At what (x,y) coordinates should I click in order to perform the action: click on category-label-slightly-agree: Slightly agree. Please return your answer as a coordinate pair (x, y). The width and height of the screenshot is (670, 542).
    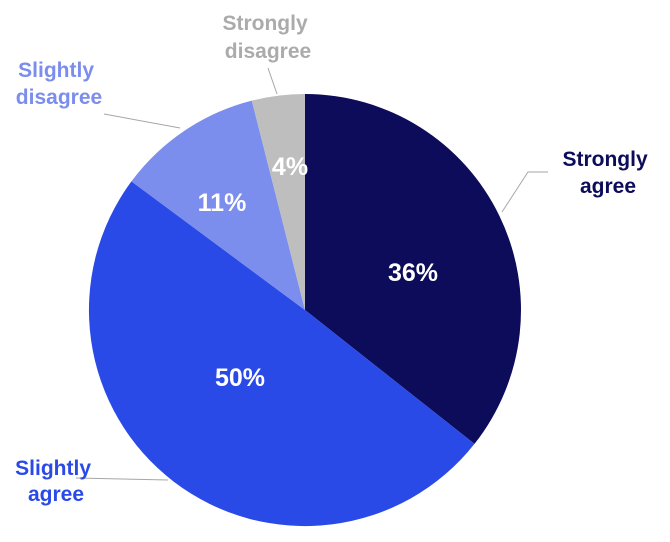
    Looking at the image, I should click on (56, 481).